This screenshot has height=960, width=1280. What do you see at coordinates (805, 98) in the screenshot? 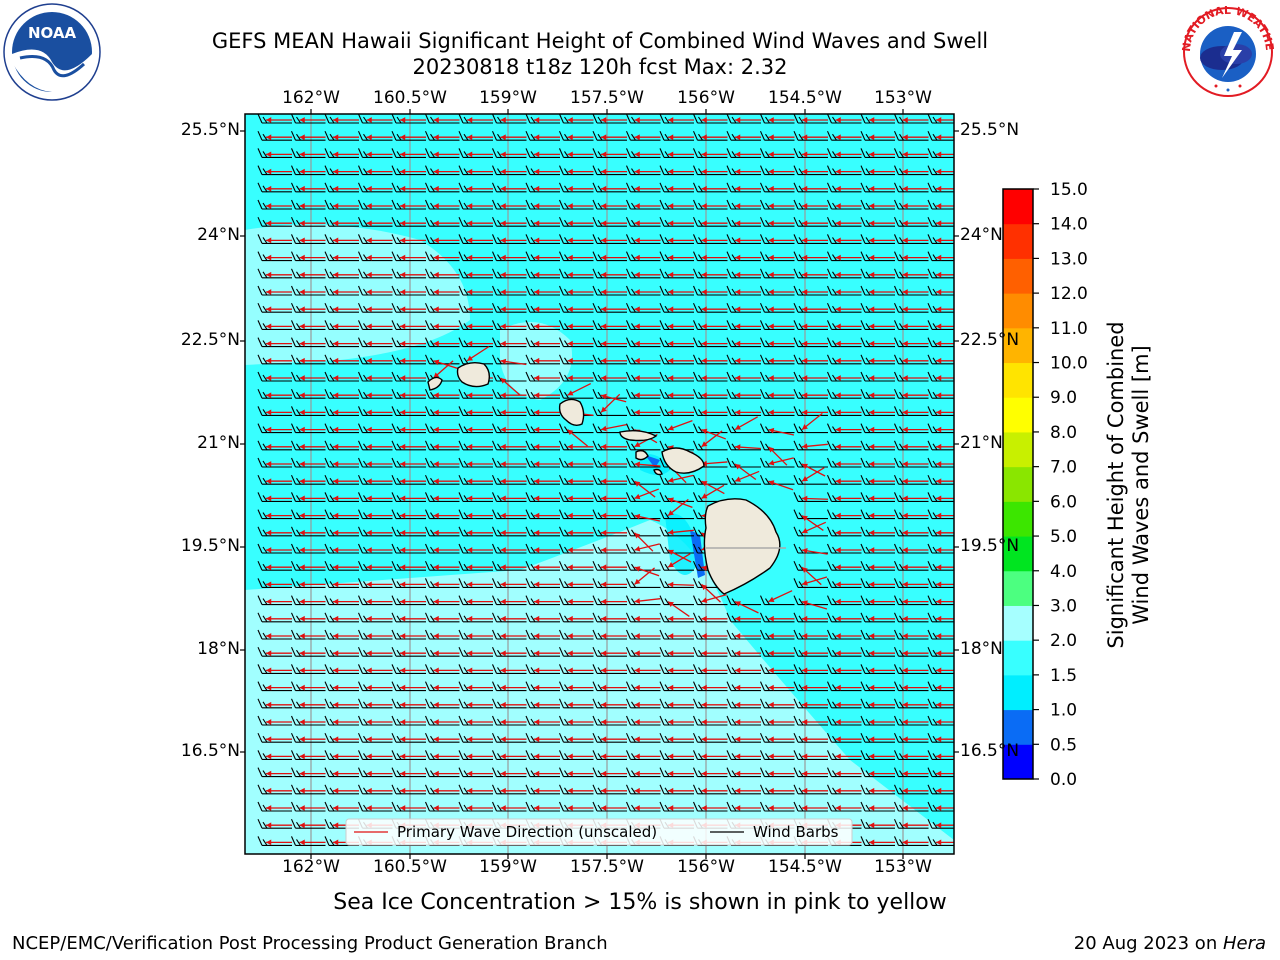
I see `lon-label-top-154-5-w: 154.5°W` at bounding box center [805, 98].